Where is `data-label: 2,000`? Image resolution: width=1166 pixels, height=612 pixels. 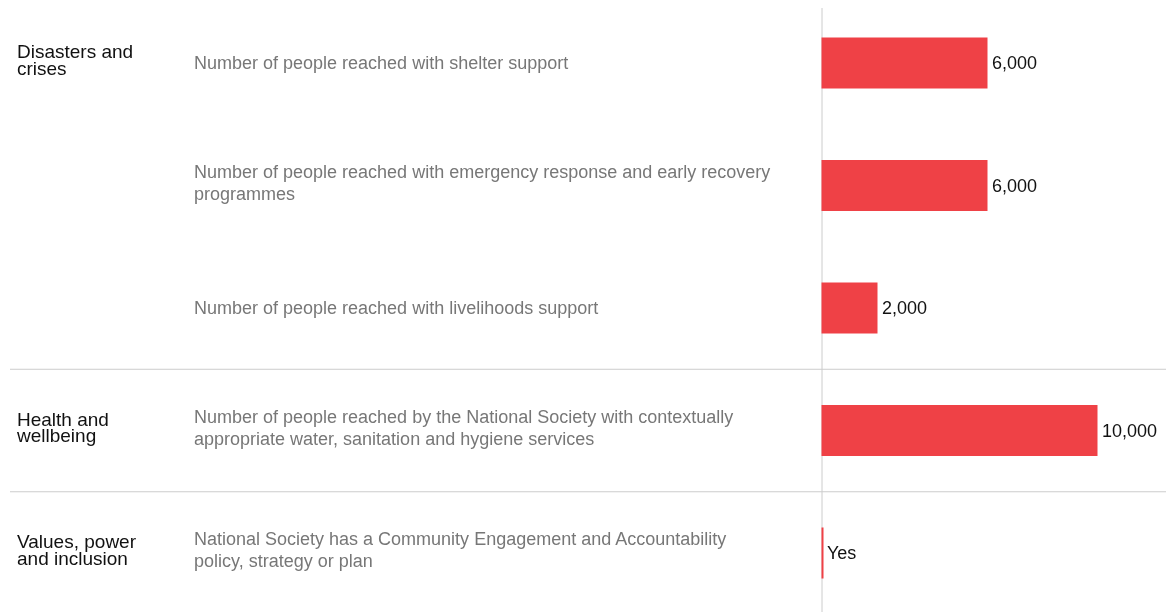 data-label: 2,000 is located at coordinates (905, 308).